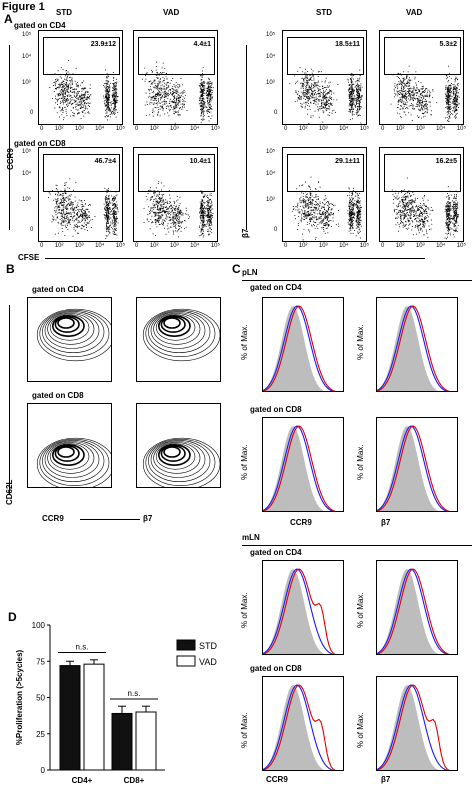 This screenshot has height=791, width=474. What do you see at coordinates (423, 129) in the screenshot?
I see `a-xticks-row1-c4: 0 10² 10³ 10⁴ 10⁵` at bounding box center [423, 129].